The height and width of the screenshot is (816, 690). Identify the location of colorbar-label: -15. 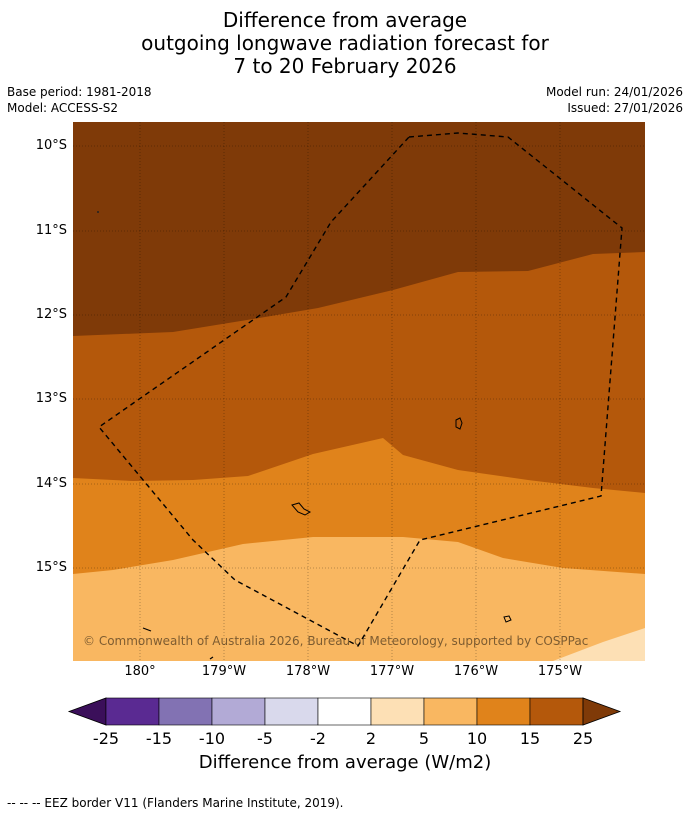
(159, 738).